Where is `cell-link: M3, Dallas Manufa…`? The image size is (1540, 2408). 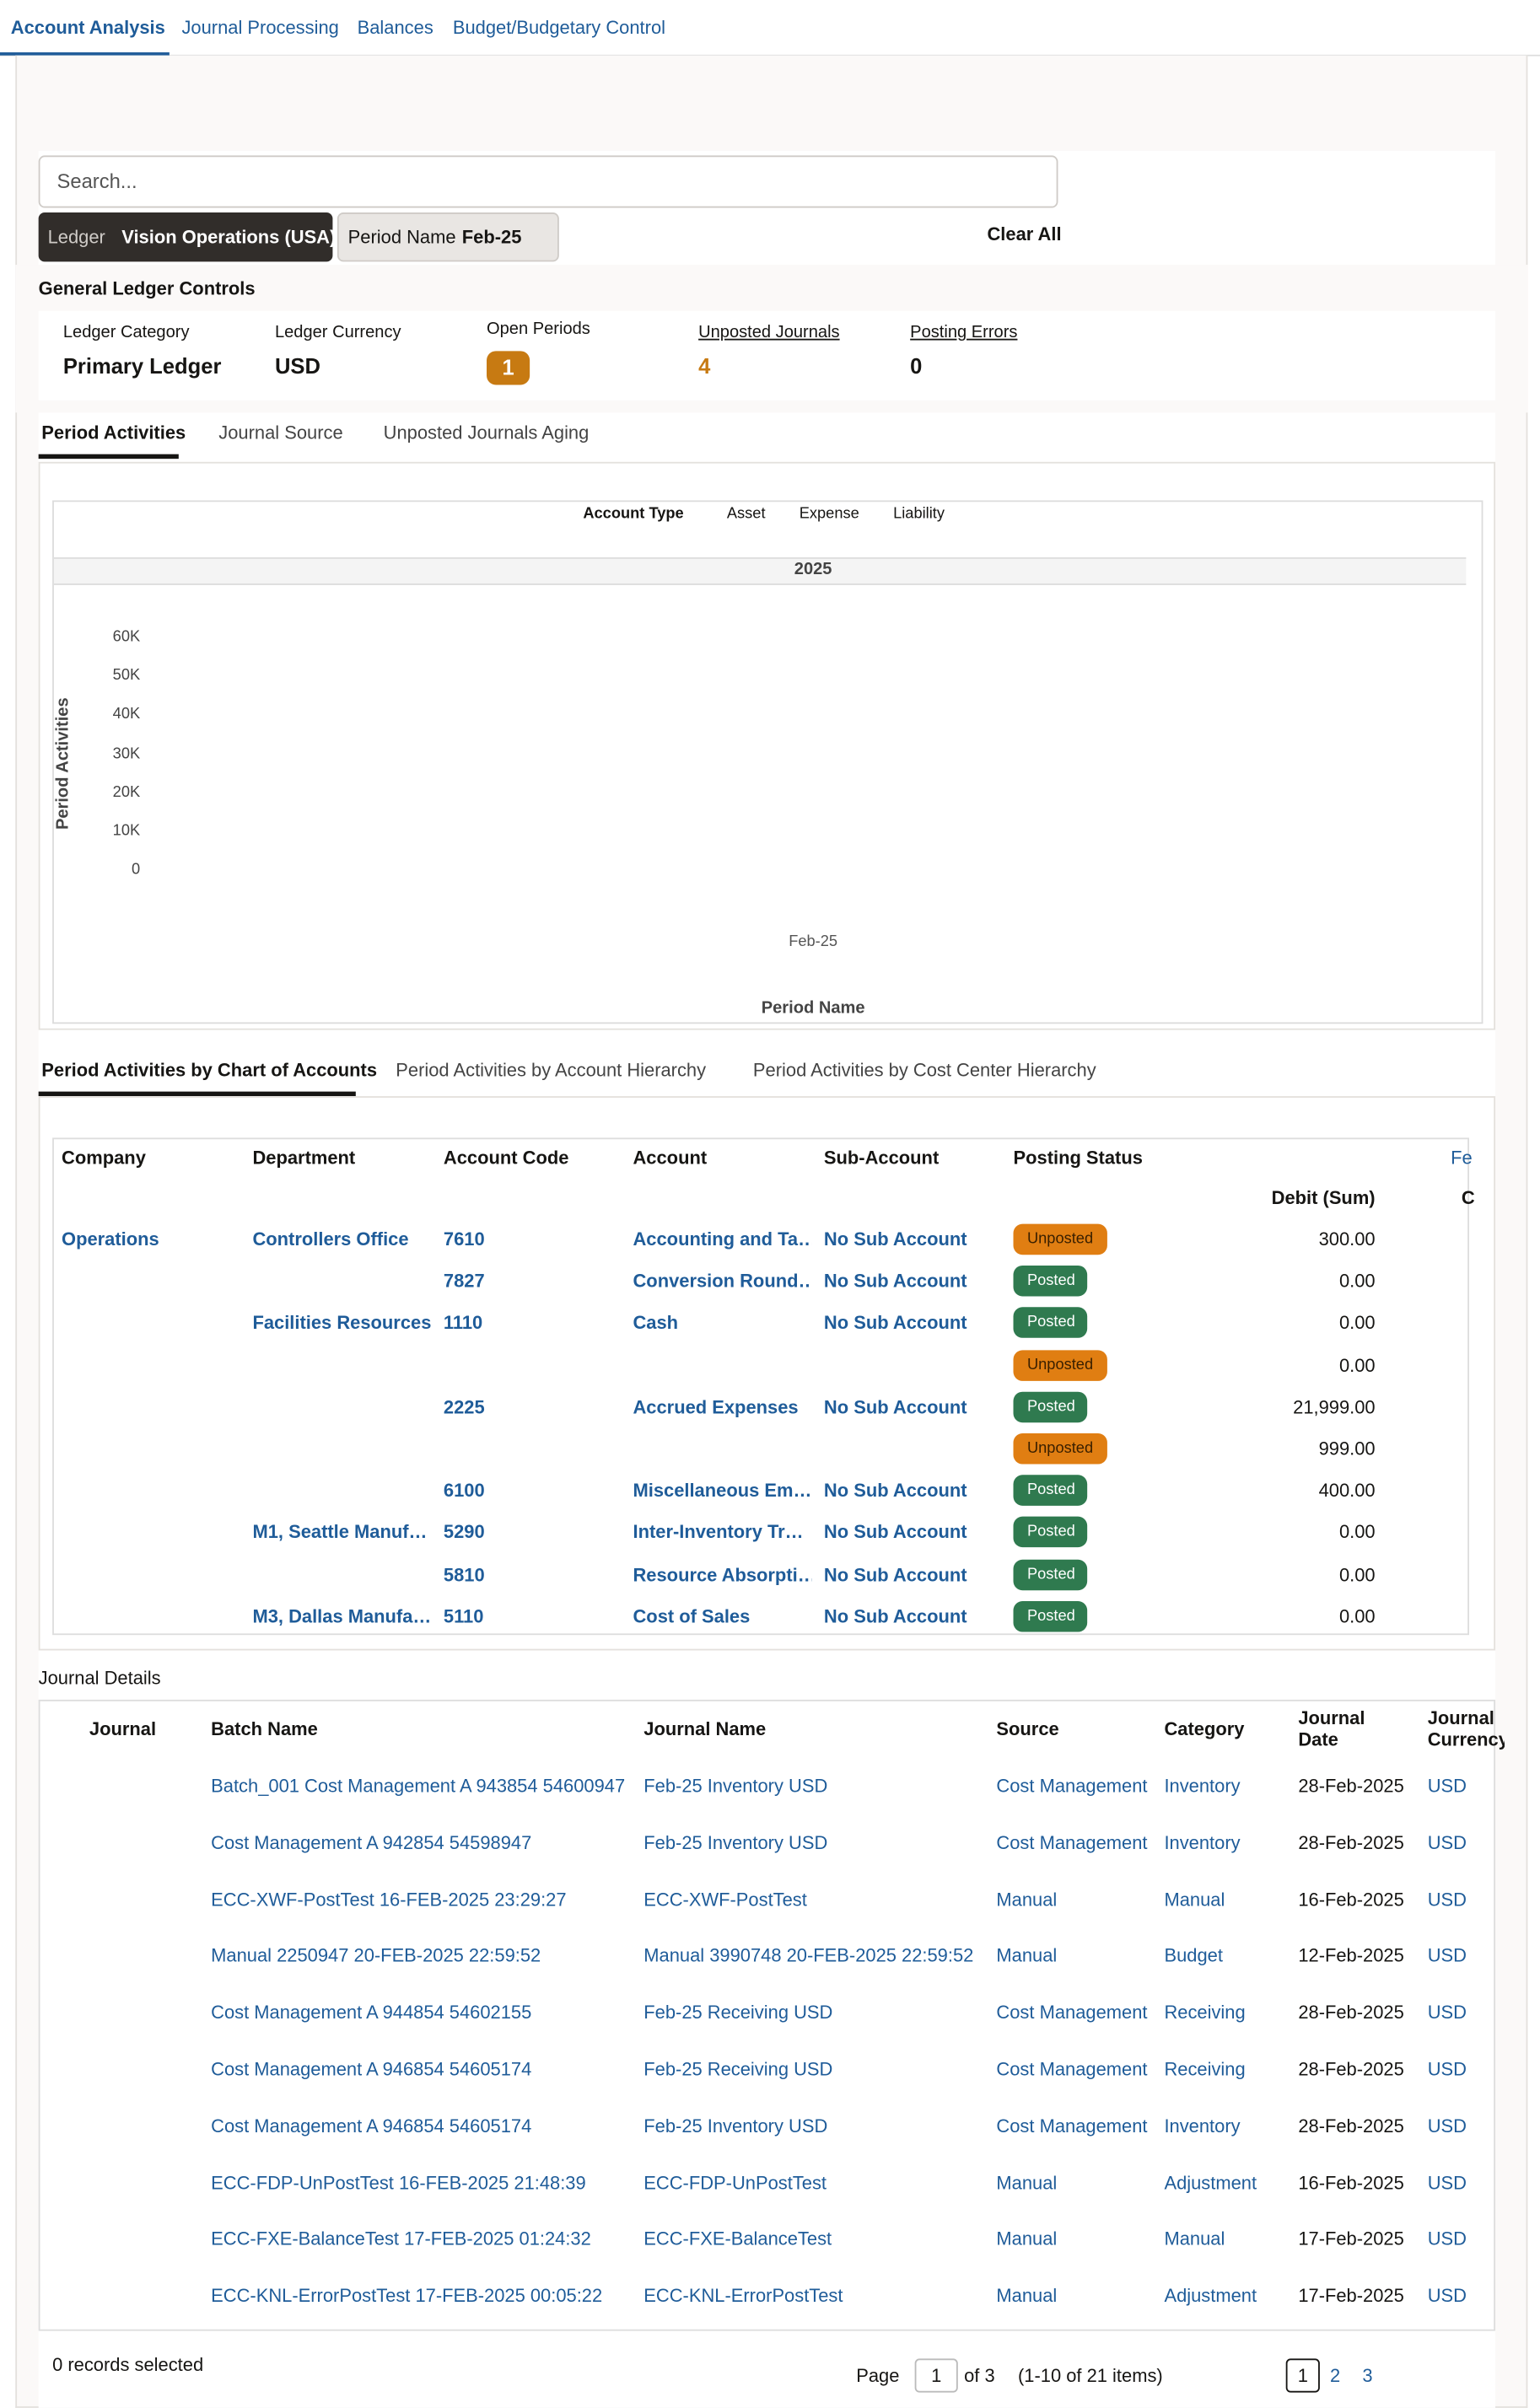
cell-link: M3, Dallas Manufa… is located at coordinates (342, 1616).